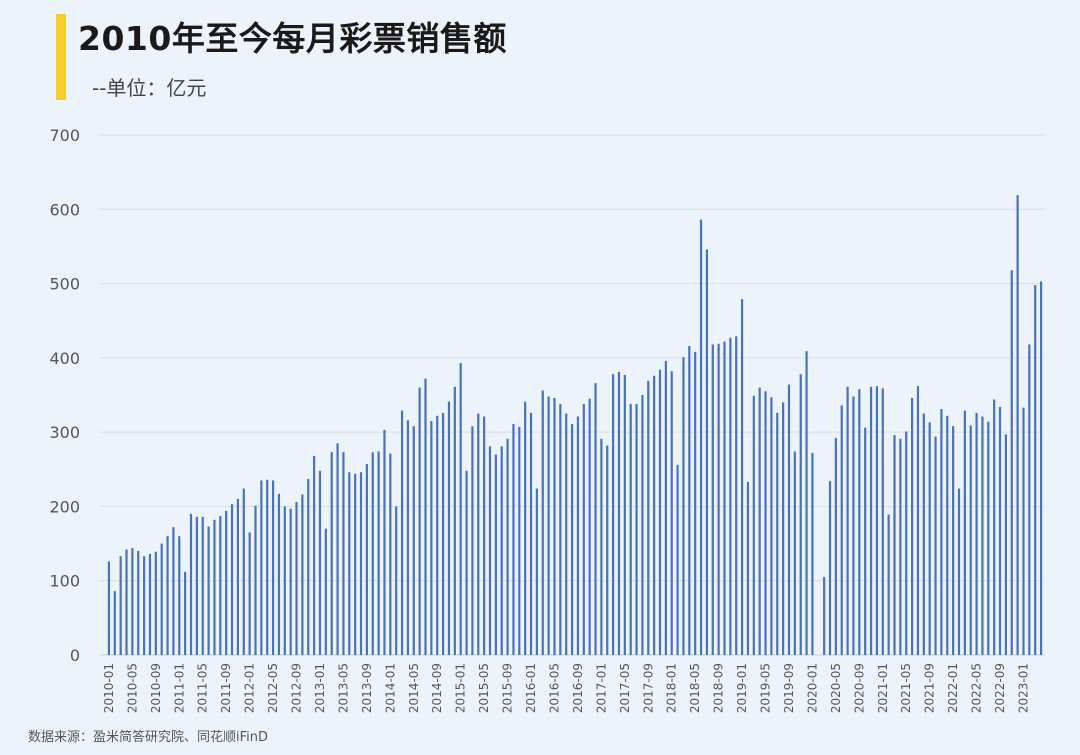  I want to click on x-tick-label: 2021-05, so click(906, 688).